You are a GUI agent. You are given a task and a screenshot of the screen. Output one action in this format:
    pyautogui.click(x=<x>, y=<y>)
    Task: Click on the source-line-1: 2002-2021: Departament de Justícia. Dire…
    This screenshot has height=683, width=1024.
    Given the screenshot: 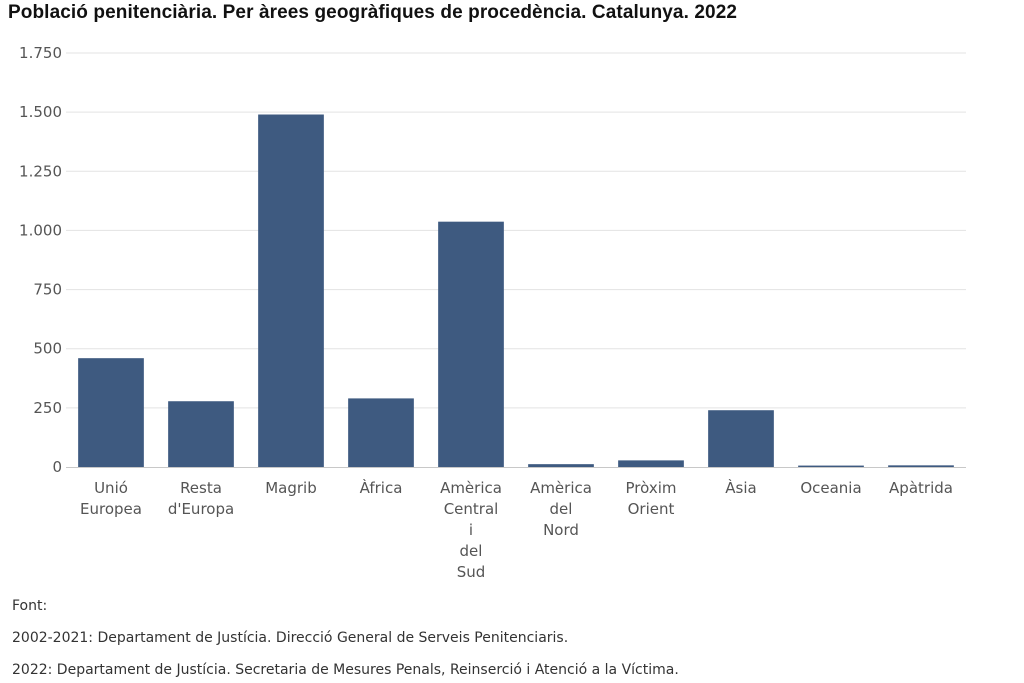 What is the action you would take?
    pyautogui.click(x=290, y=638)
    